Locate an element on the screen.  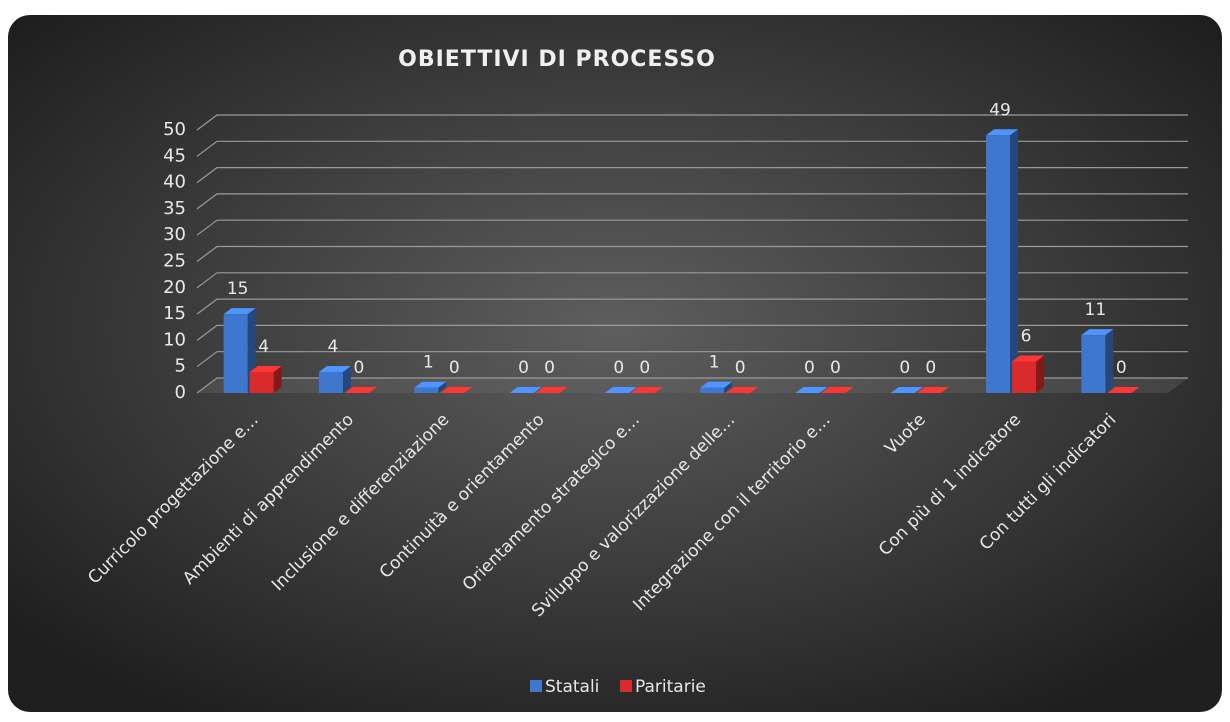
legend-label: Statali is located at coordinates (572, 687).